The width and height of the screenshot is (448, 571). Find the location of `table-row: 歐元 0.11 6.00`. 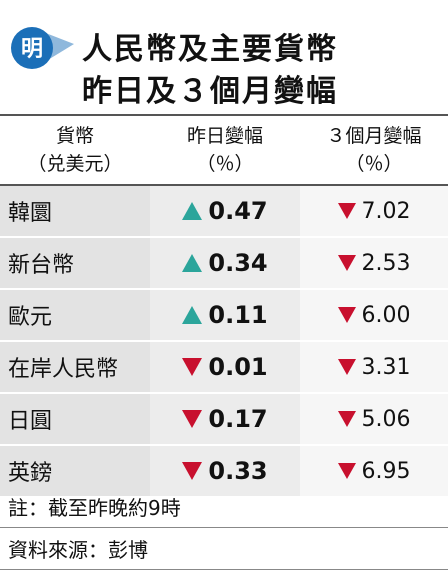

table-row: 歐元 0.11 6.00 is located at coordinates (224, 316).